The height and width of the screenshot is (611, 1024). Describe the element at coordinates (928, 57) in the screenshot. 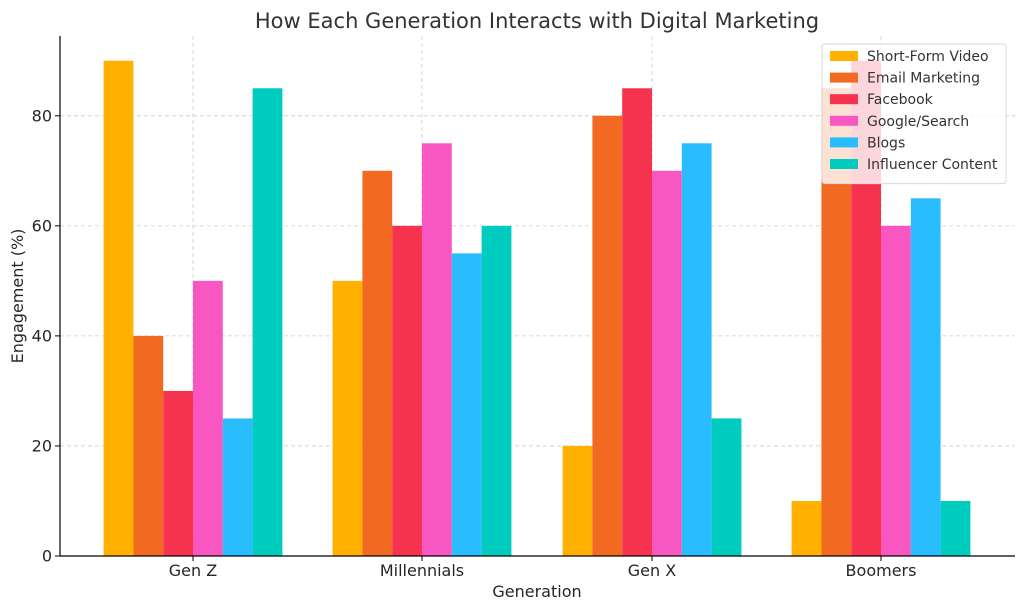

I see `legend-entry: Short-Form Video` at that location.